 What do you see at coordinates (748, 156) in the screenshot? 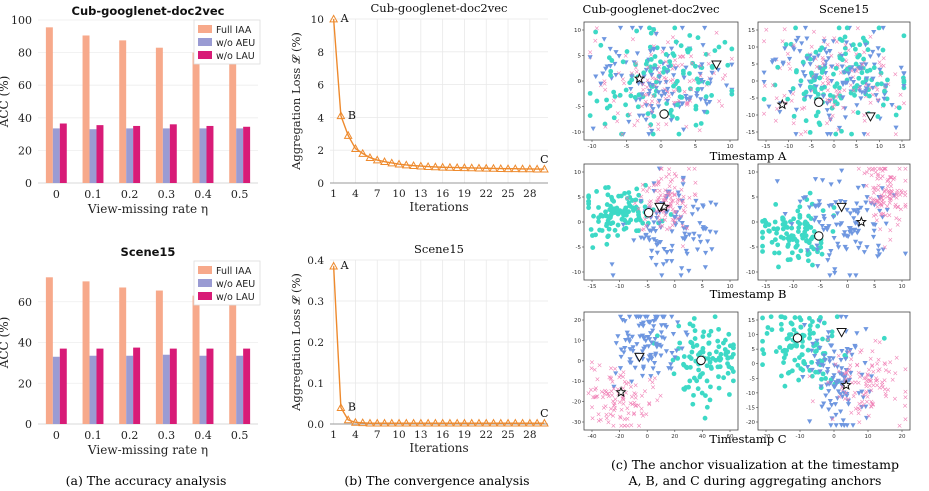
I see `timestamp-a: Timestamp A` at bounding box center [748, 156].